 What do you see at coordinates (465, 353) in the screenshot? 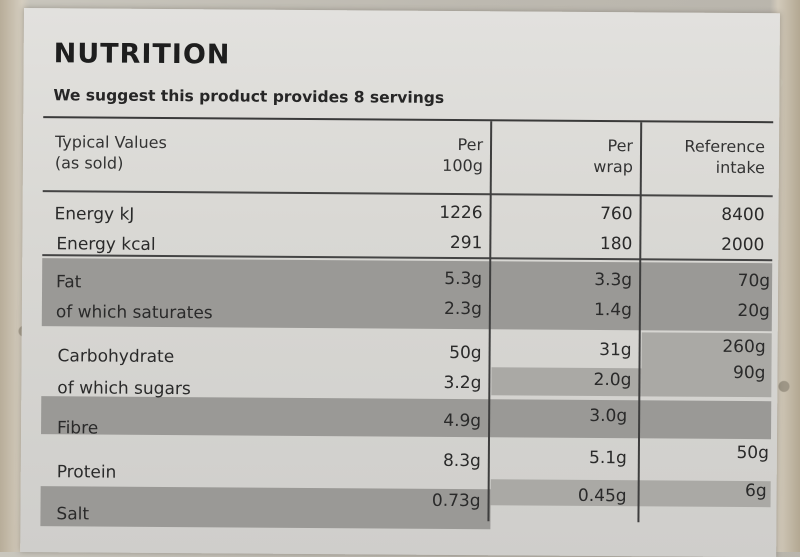
I see `row-per100: 50g` at bounding box center [465, 353].